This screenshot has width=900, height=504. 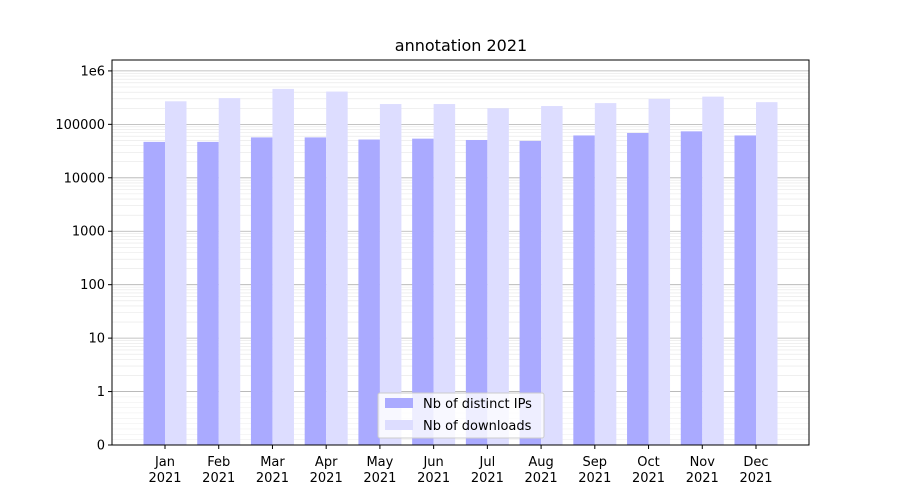 What do you see at coordinates (92, 285) in the screenshot?
I see `y-tick-label: 100` at bounding box center [92, 285].